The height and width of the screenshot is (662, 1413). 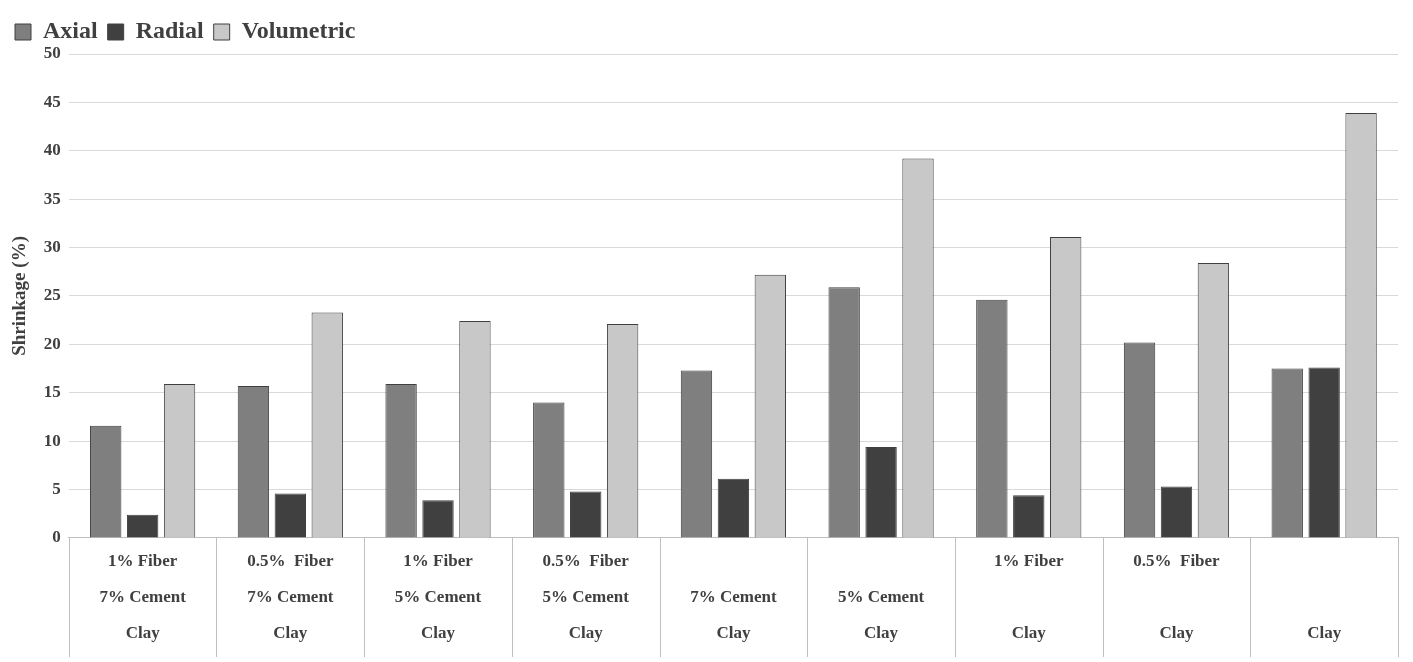 I want to click on x-tick-label: Clay, so click(x=1324, y=632).